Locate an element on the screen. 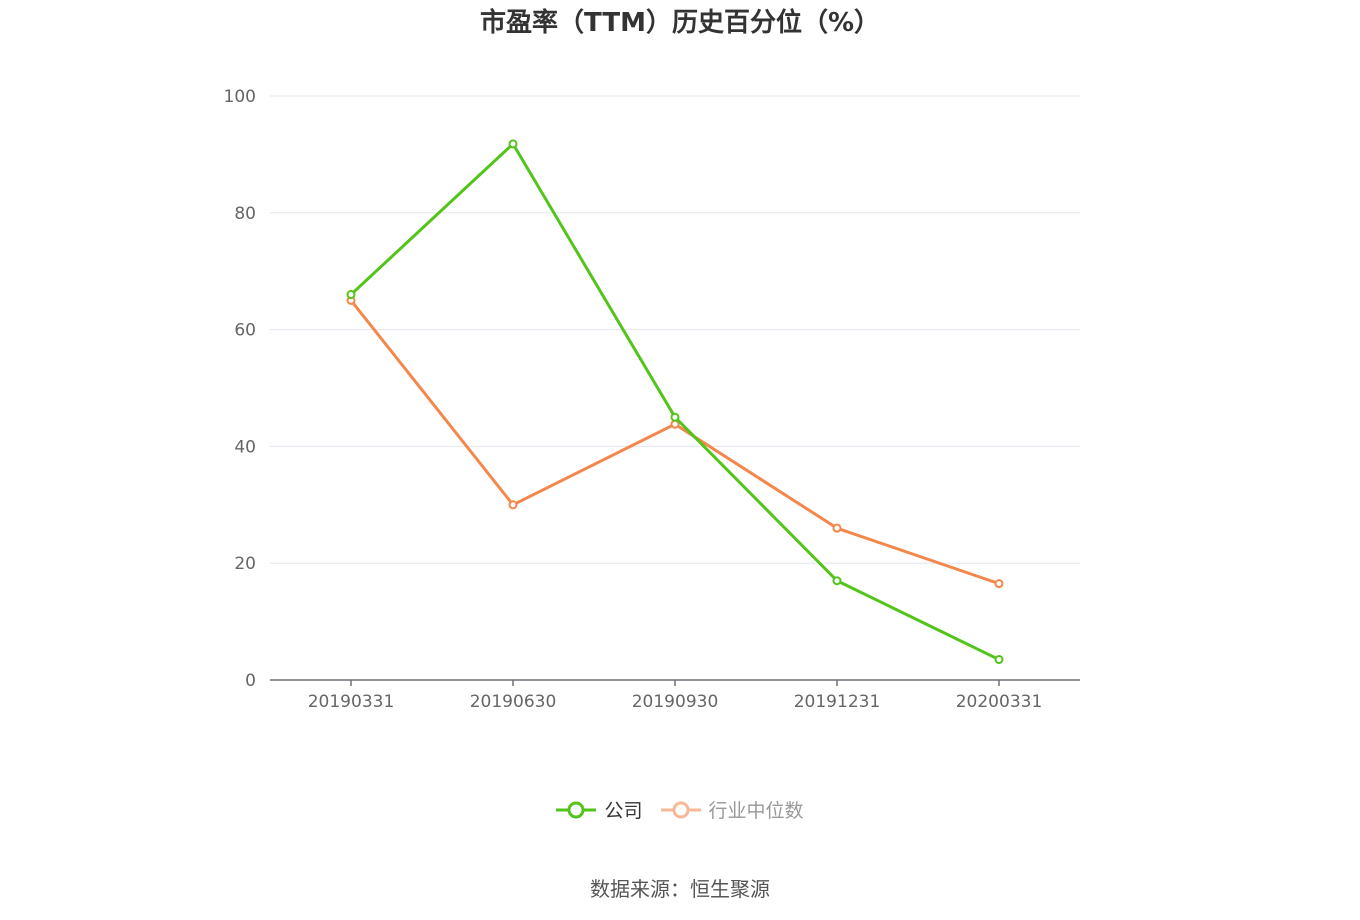 This screenshot has height=920, width=1360. legend-item-industry-median: 行业中位数 is located at coordinates (732, 809).